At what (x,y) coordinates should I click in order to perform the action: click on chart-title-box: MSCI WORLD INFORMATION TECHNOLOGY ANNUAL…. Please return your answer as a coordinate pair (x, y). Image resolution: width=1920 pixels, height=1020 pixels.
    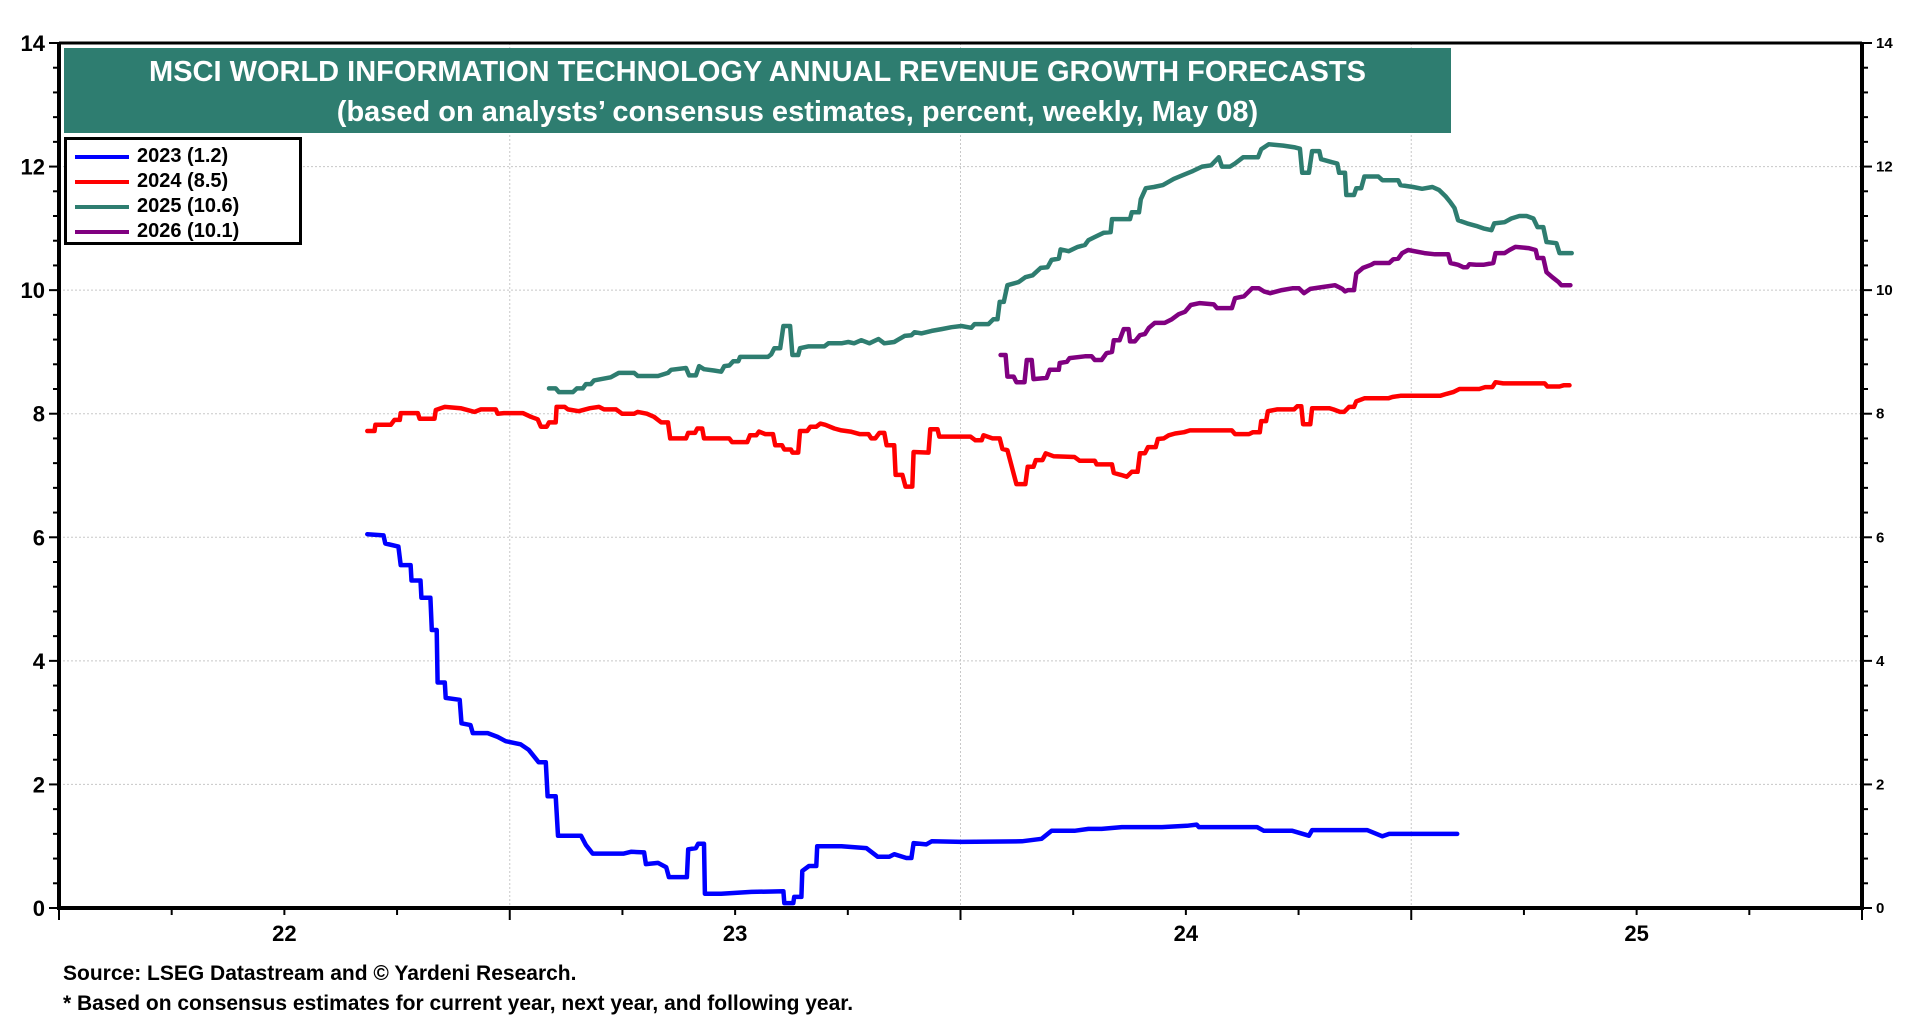
    Looking at the image, I should click on (757, 90).